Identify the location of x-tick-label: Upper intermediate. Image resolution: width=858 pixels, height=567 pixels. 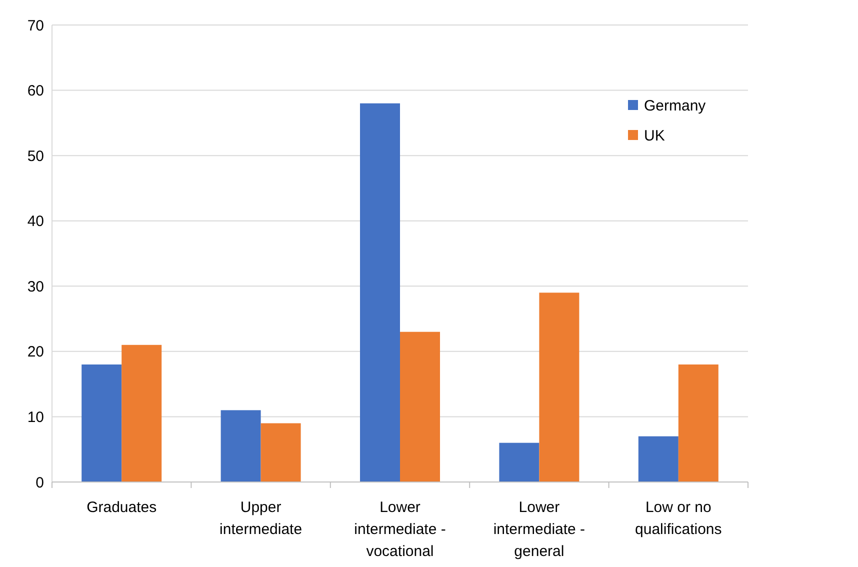
(261, 518).